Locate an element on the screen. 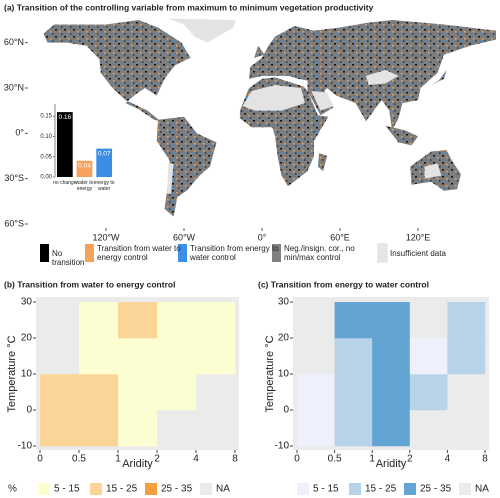  y-tick-label: 0.10 is located at coordinates (46, 137).